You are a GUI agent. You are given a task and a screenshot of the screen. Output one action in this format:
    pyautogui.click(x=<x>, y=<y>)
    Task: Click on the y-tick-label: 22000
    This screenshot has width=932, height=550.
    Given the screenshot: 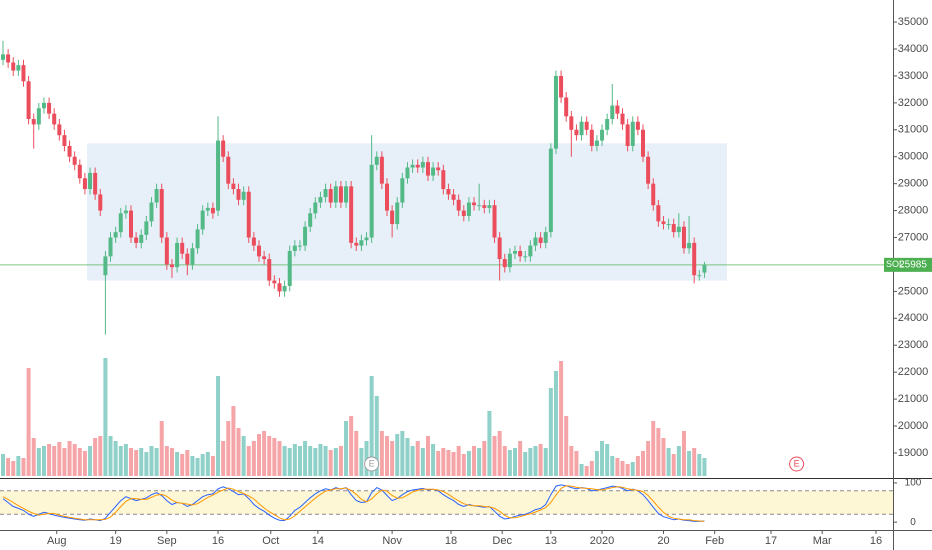 What is the action you would take?
    pyautogui.click(x=913, y=372)
    